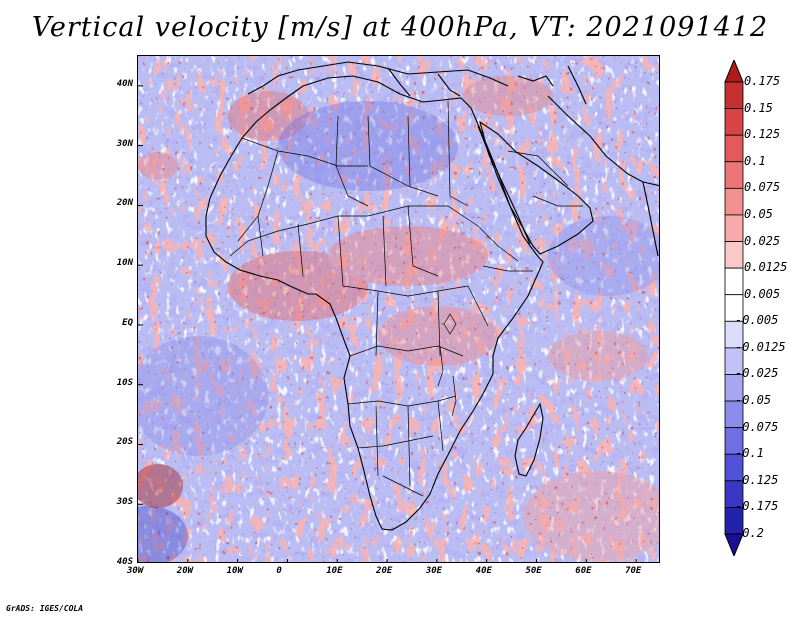 The width and height of the screenshot is (800, 618). What do you see at coordinates (766, 267) in the screenshot?
I see `colorbar-label: 0.0125` at bounding box center [766, 267].